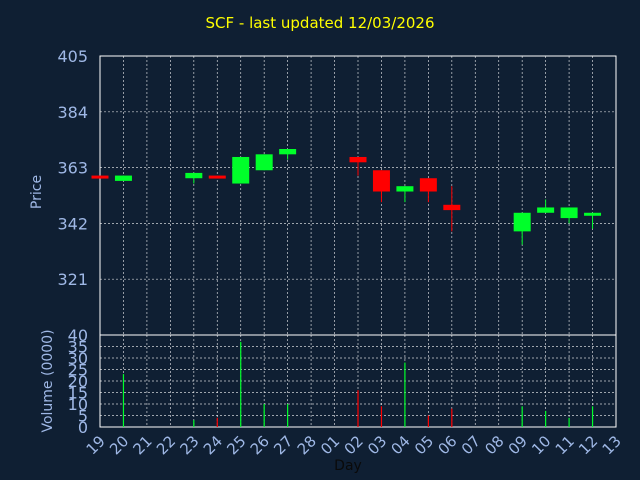  Describe the element at coordinates (48, 381) in the screenshot. I see `volume-axis-label: Volume (0000)` at that location.